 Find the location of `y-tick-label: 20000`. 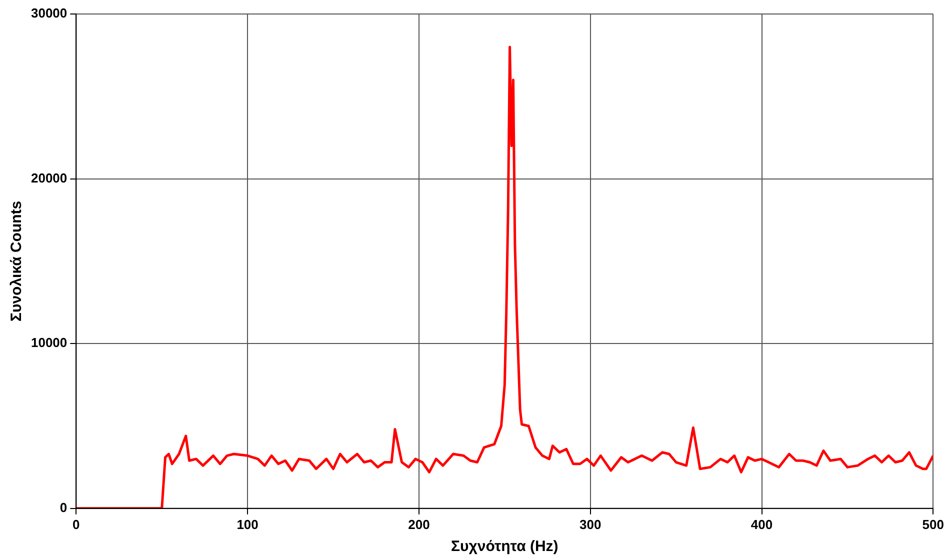

y-tick-label: 20000 is located at coordinates (49, 178).